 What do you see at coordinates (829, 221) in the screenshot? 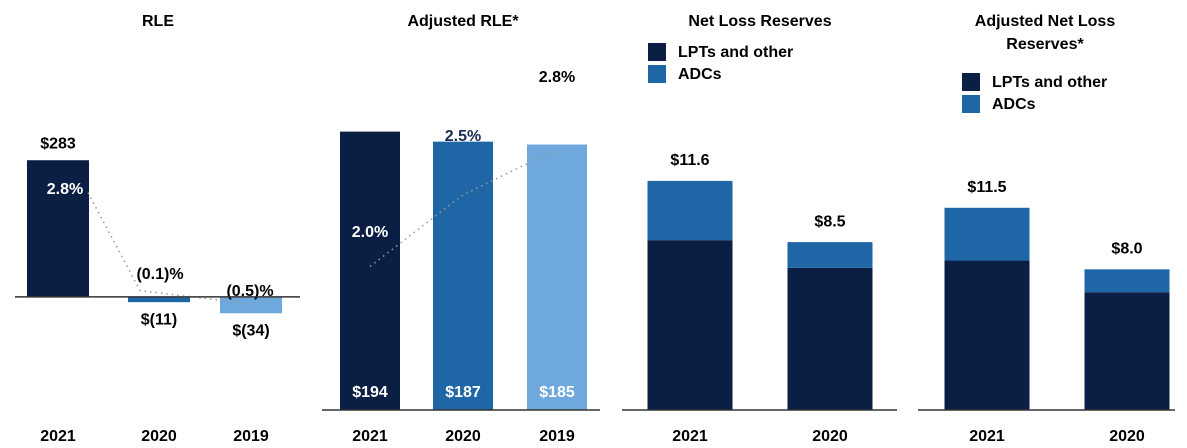
I see `total-label: $8.5` at bounding box center [829, 221].